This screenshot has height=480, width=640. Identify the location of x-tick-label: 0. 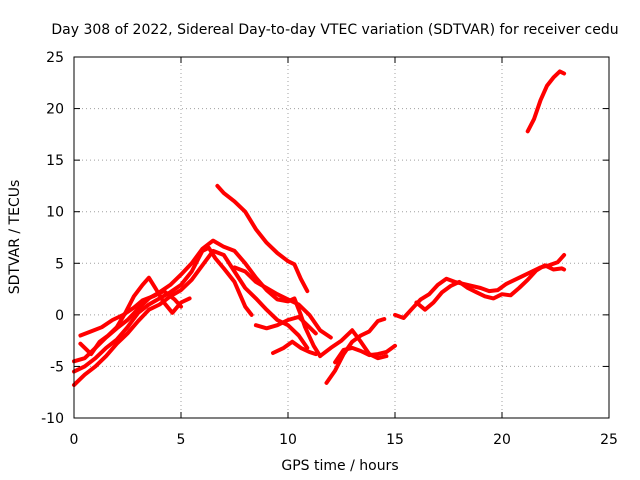
(74, 440).